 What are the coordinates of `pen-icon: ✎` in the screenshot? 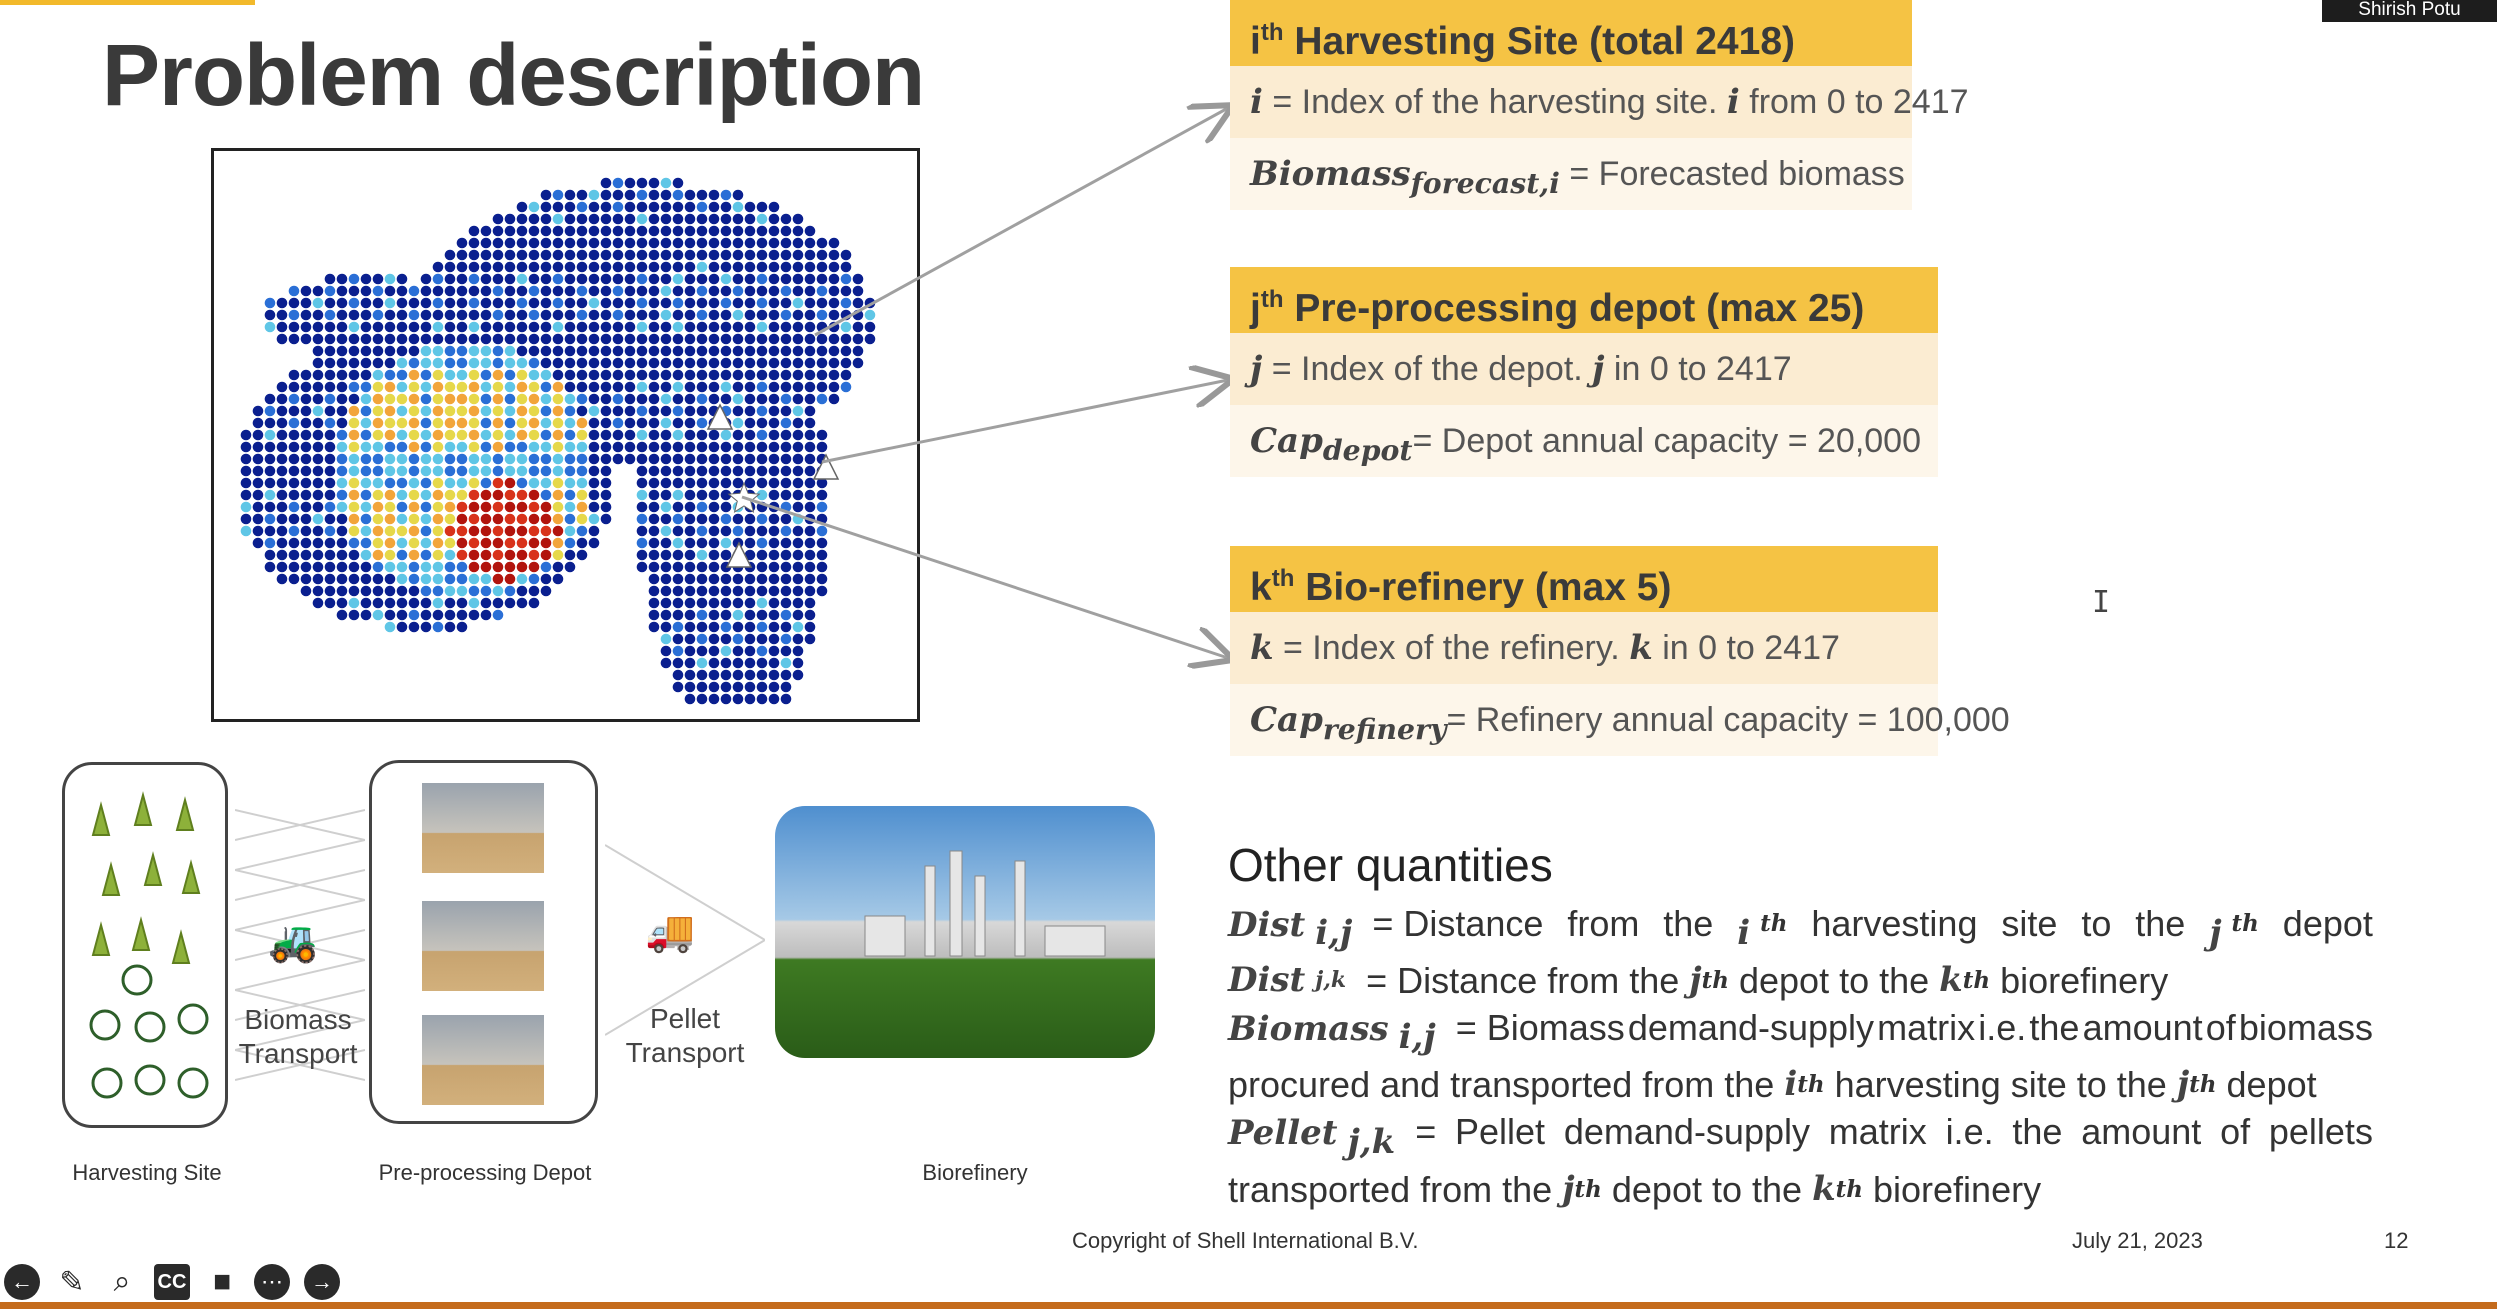 It's located at (72, 1282).